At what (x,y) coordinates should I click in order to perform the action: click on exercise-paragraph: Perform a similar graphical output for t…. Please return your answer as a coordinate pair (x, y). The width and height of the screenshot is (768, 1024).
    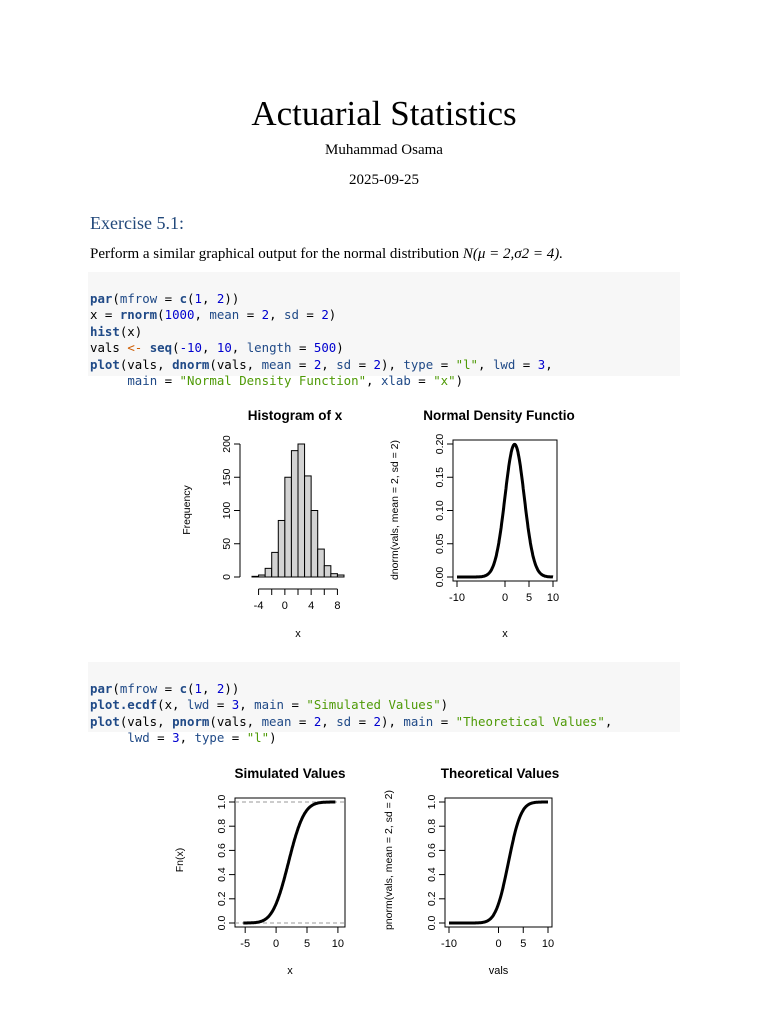
    Looking at the image, I should click on (326, 254).